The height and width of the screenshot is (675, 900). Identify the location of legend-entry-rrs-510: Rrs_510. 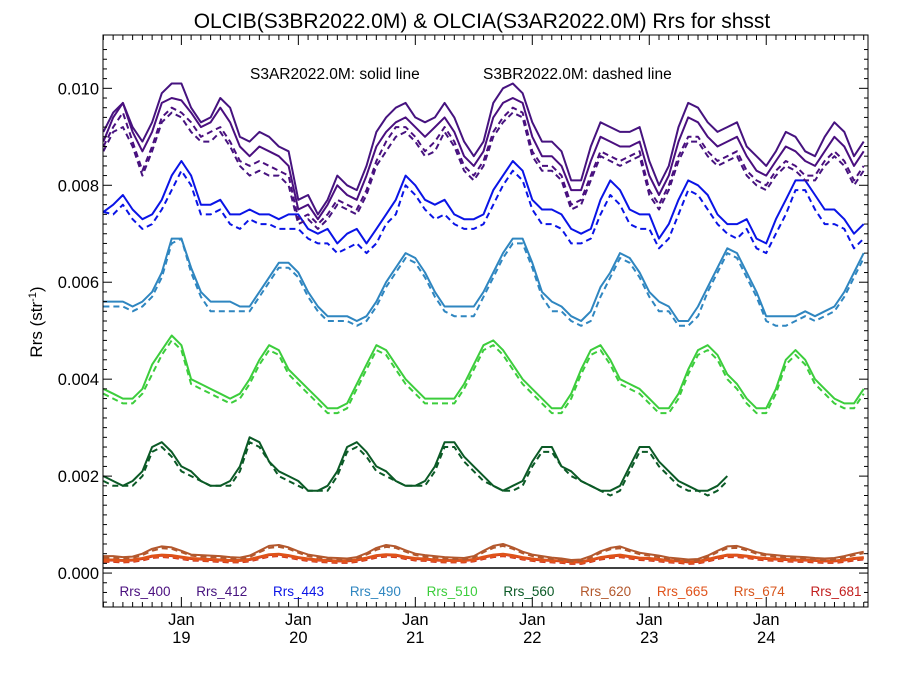
(452, 591).